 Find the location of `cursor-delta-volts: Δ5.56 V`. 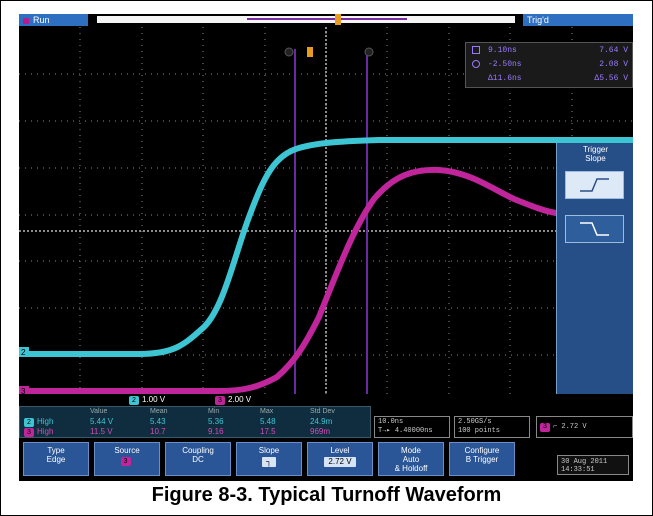

cursor-delta-volts: Δ5.56 V is located at coordinates (611, 78).